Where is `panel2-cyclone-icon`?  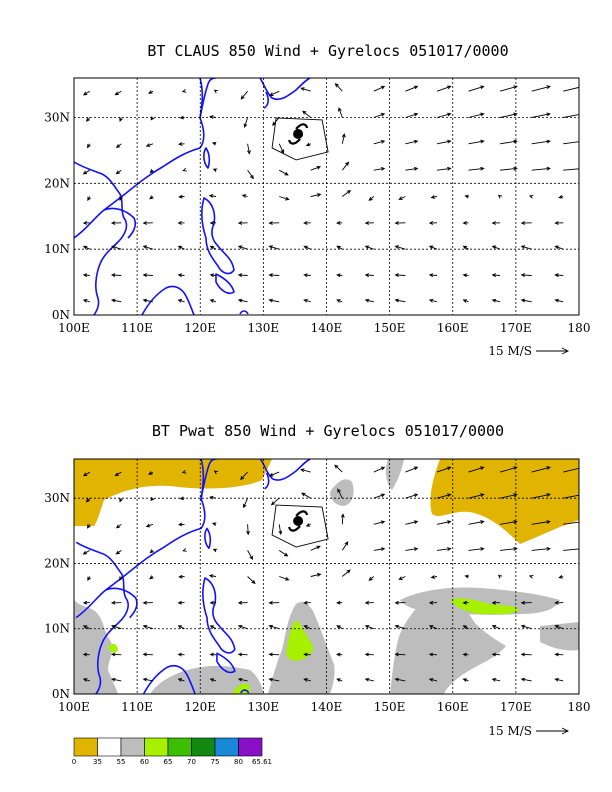 panel2-cyclone-icon is located at coordinates (300, 526).